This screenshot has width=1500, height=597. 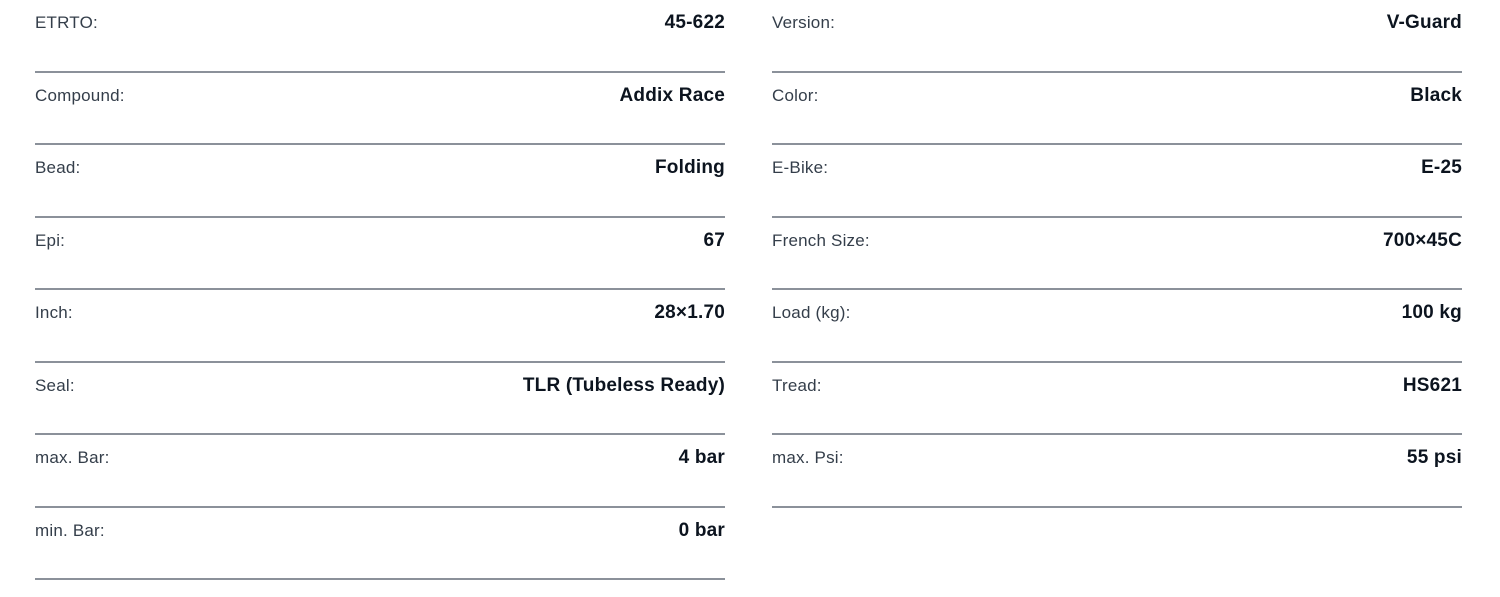 I want to click on spec-value: Folding, so click(x=690, y=167).